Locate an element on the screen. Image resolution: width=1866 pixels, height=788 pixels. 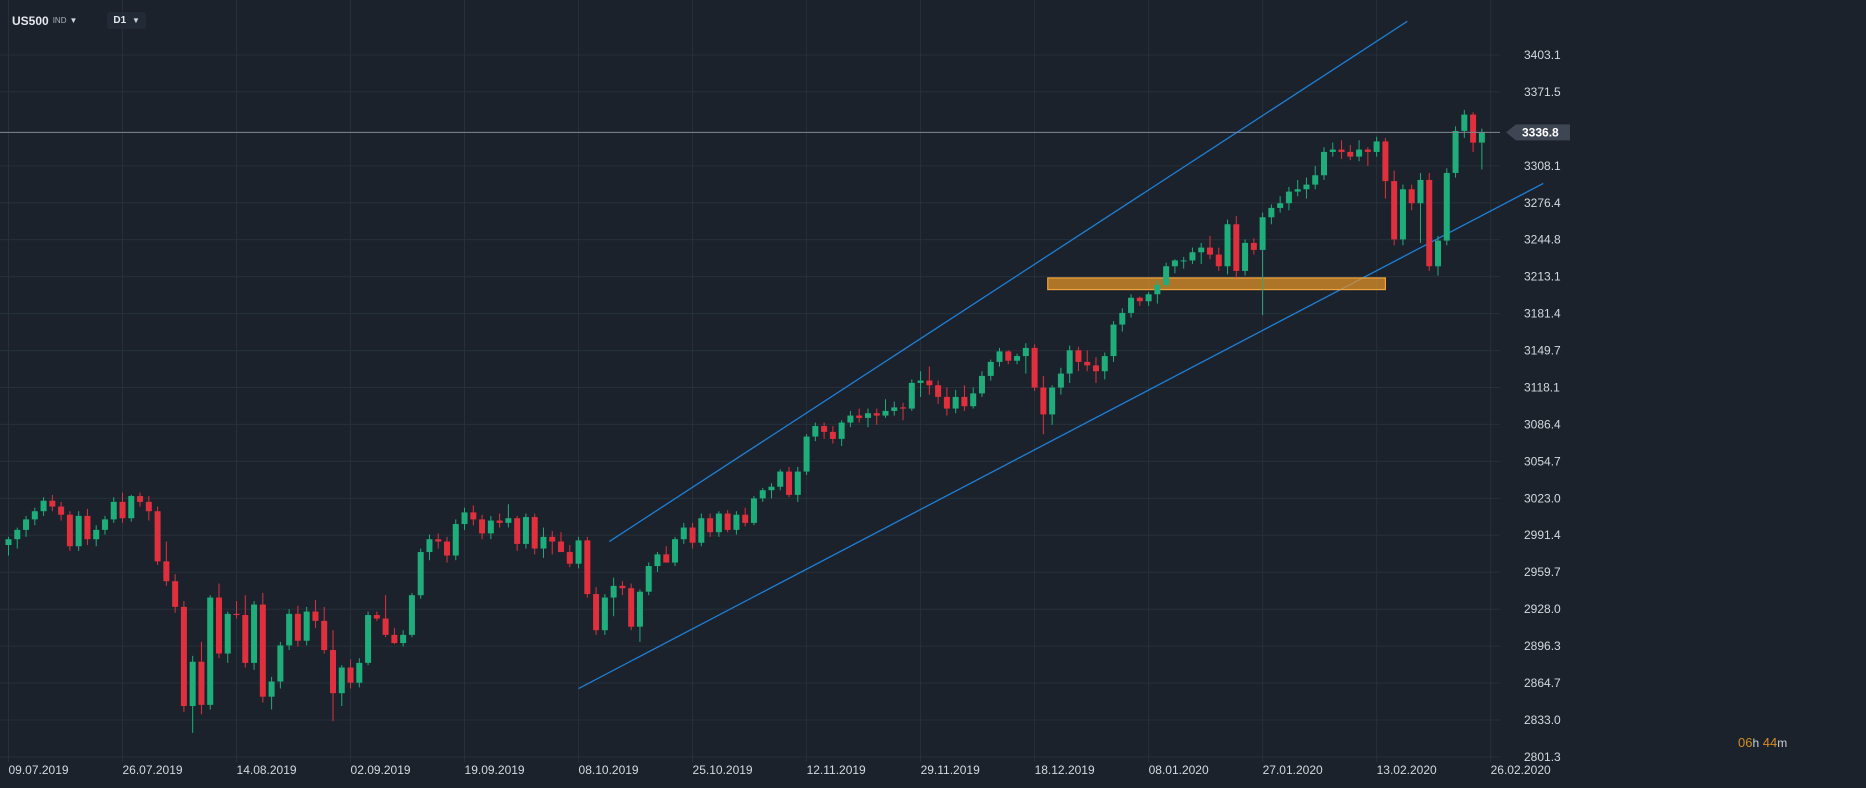
y-tick-label: 3308.1 is located at coordinates (1542, 166).